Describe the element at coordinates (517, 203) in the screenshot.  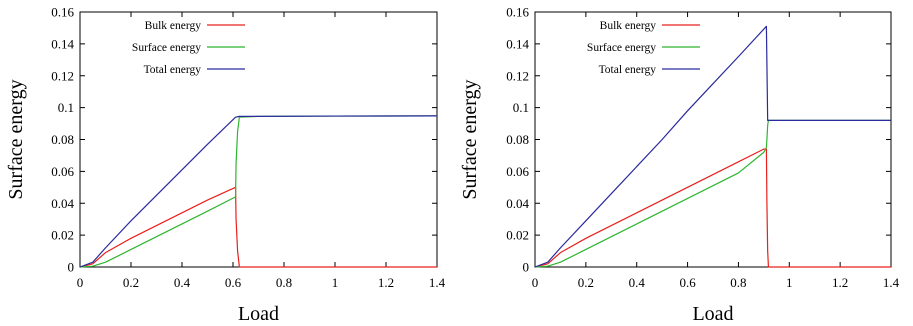
I see `right-y-tick-label: 0.04` at that location.